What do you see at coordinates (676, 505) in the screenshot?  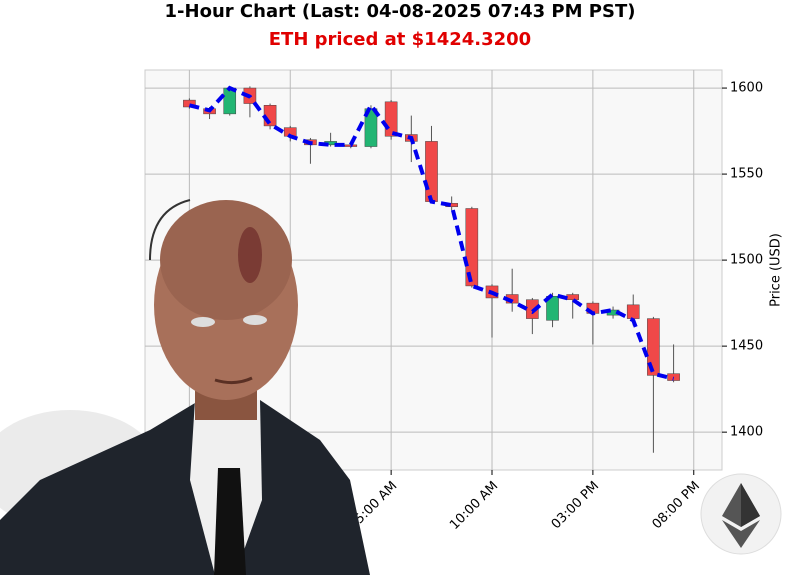 I see `x-tick-label: 08:00 PM` at bounding box center [676, 505].